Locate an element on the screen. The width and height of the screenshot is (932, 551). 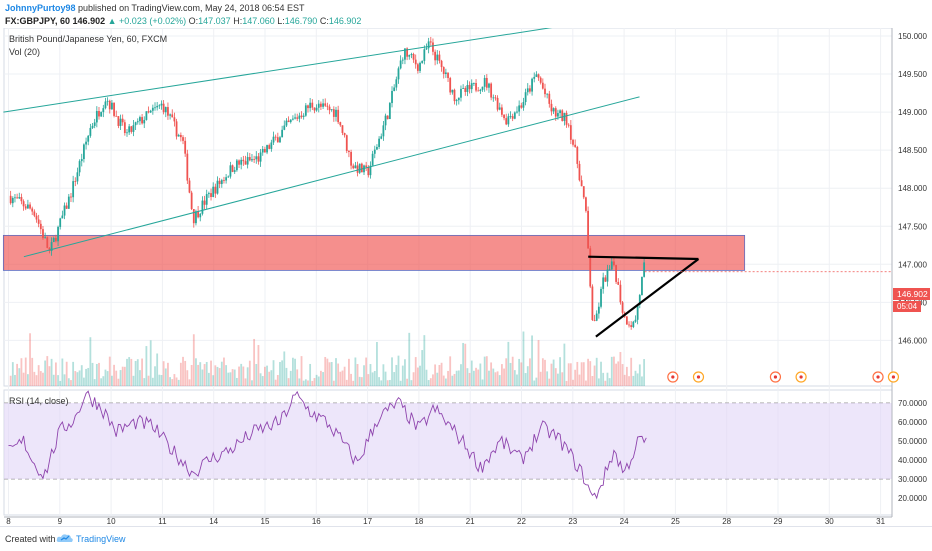
tradingview-brand: TradingView is located at coordinates (101, 539).